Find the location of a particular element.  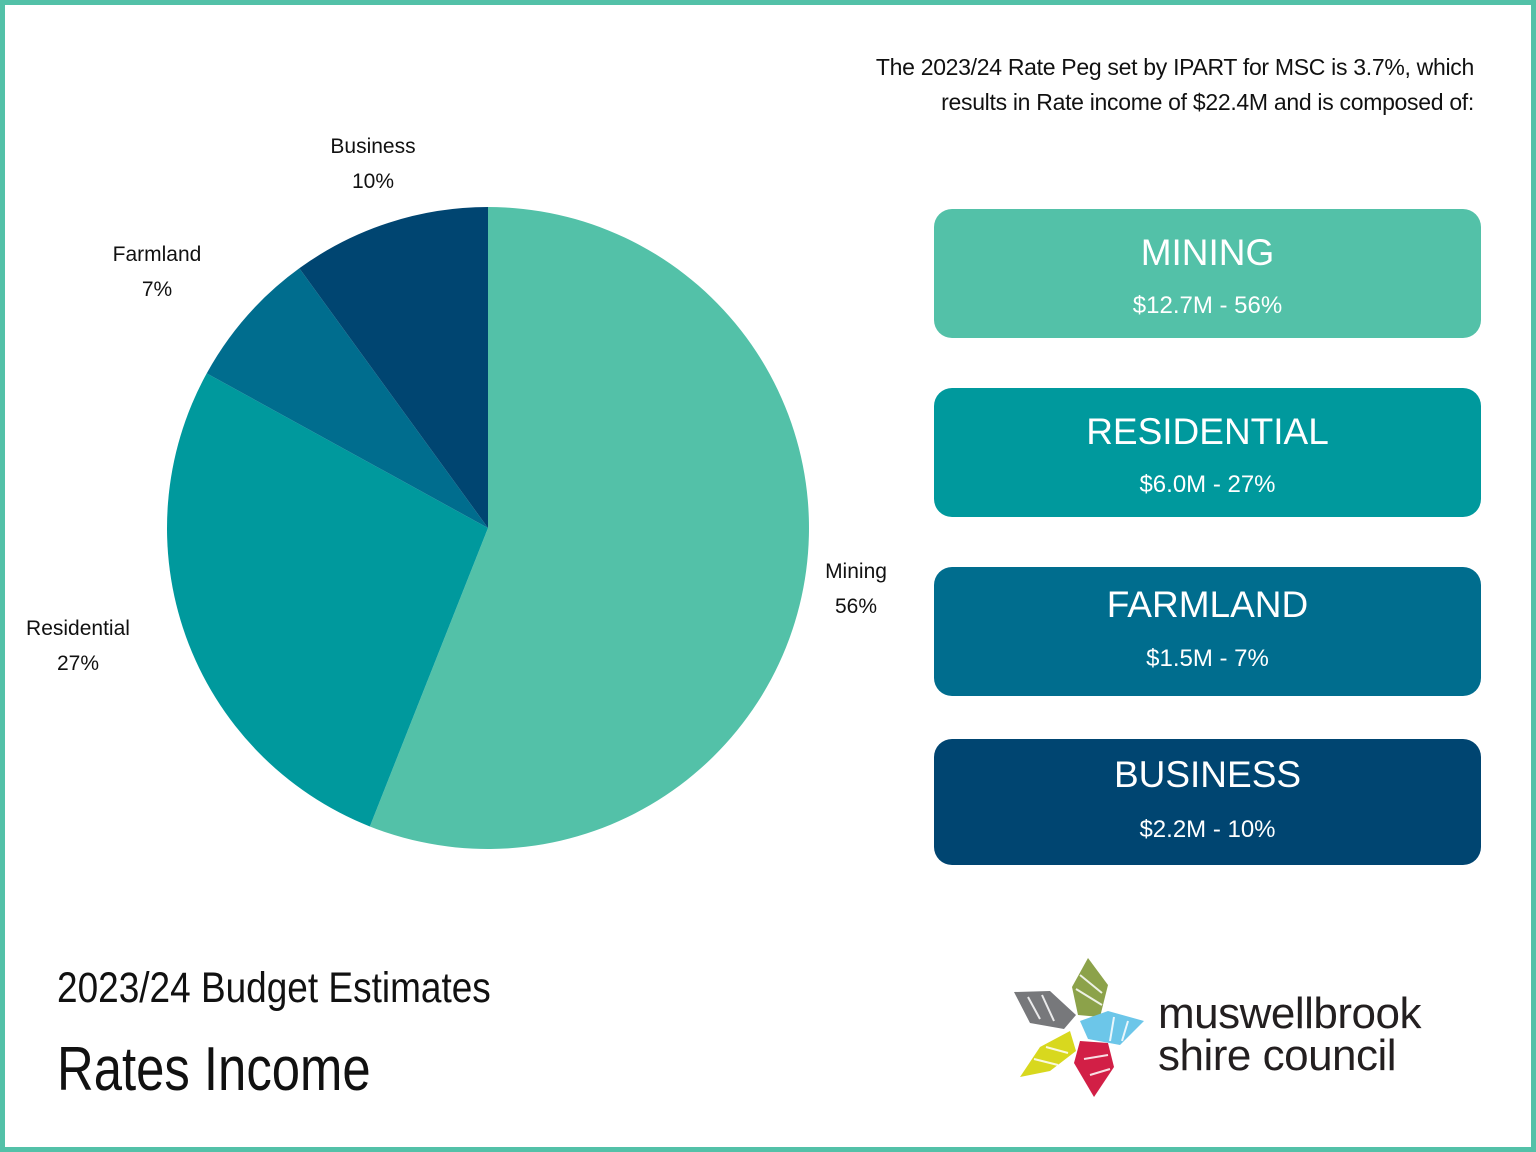

slice-value-farmland: 7% is located at coordinates (157, 289).